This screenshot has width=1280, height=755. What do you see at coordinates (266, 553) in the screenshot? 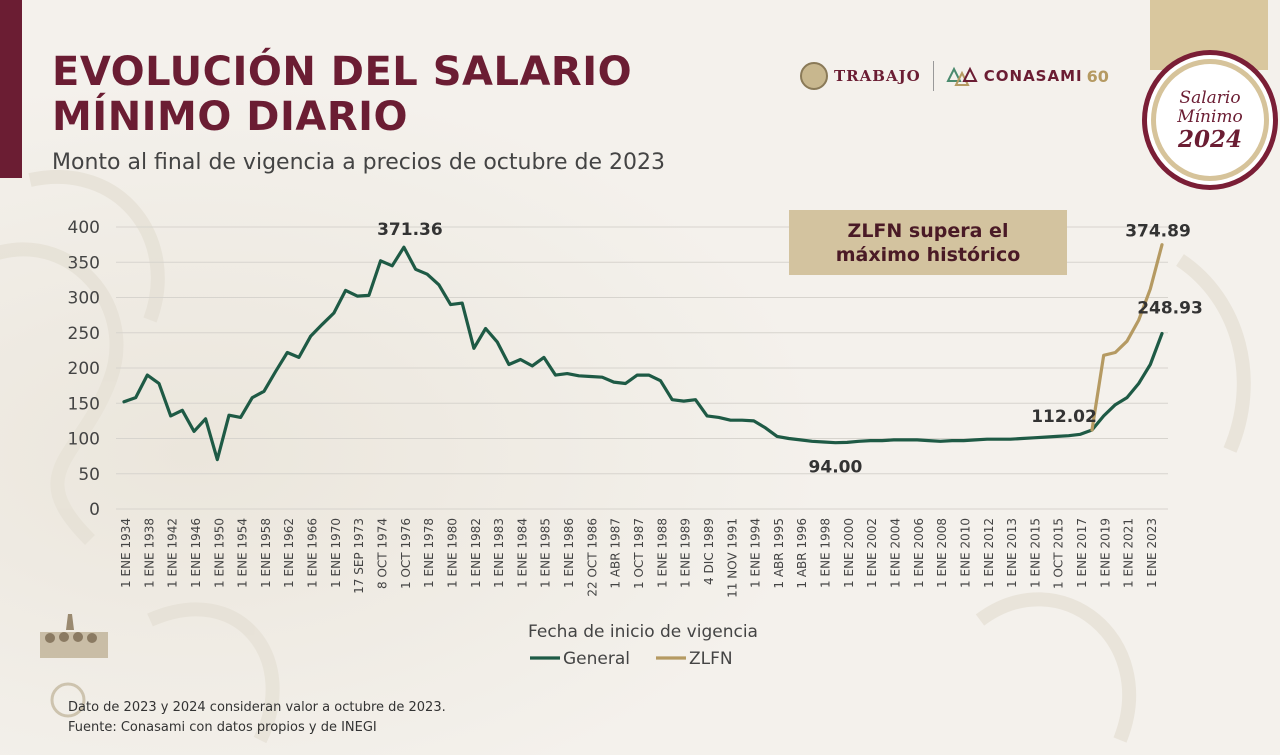
I see `x-tick-label: 1 ENE 1958` at bounding box center [266, 553].